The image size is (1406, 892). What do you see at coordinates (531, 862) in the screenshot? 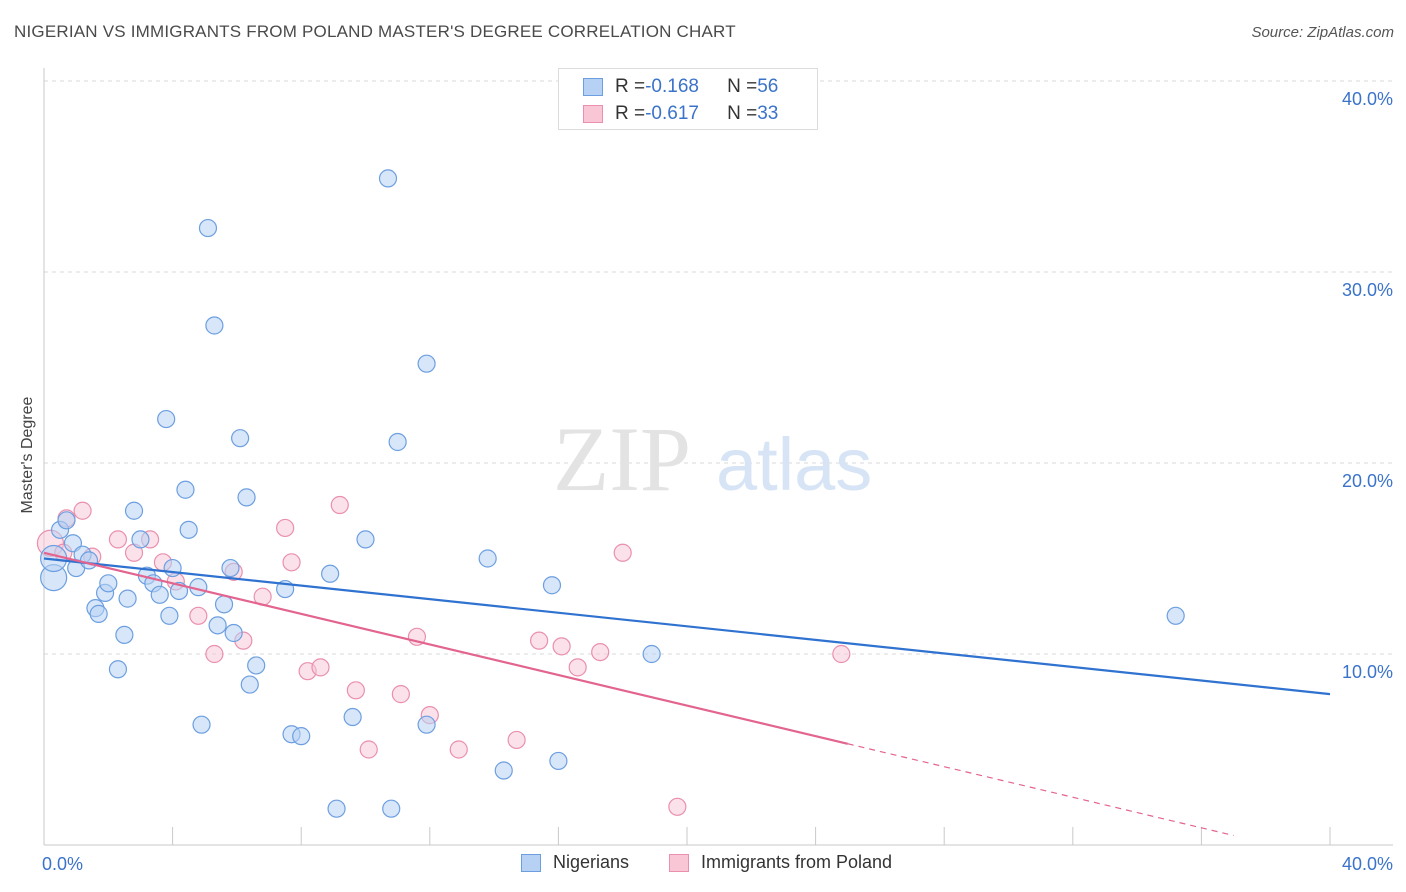
I see `nigerians-legend-swatch` at bounding box center [531, 862].